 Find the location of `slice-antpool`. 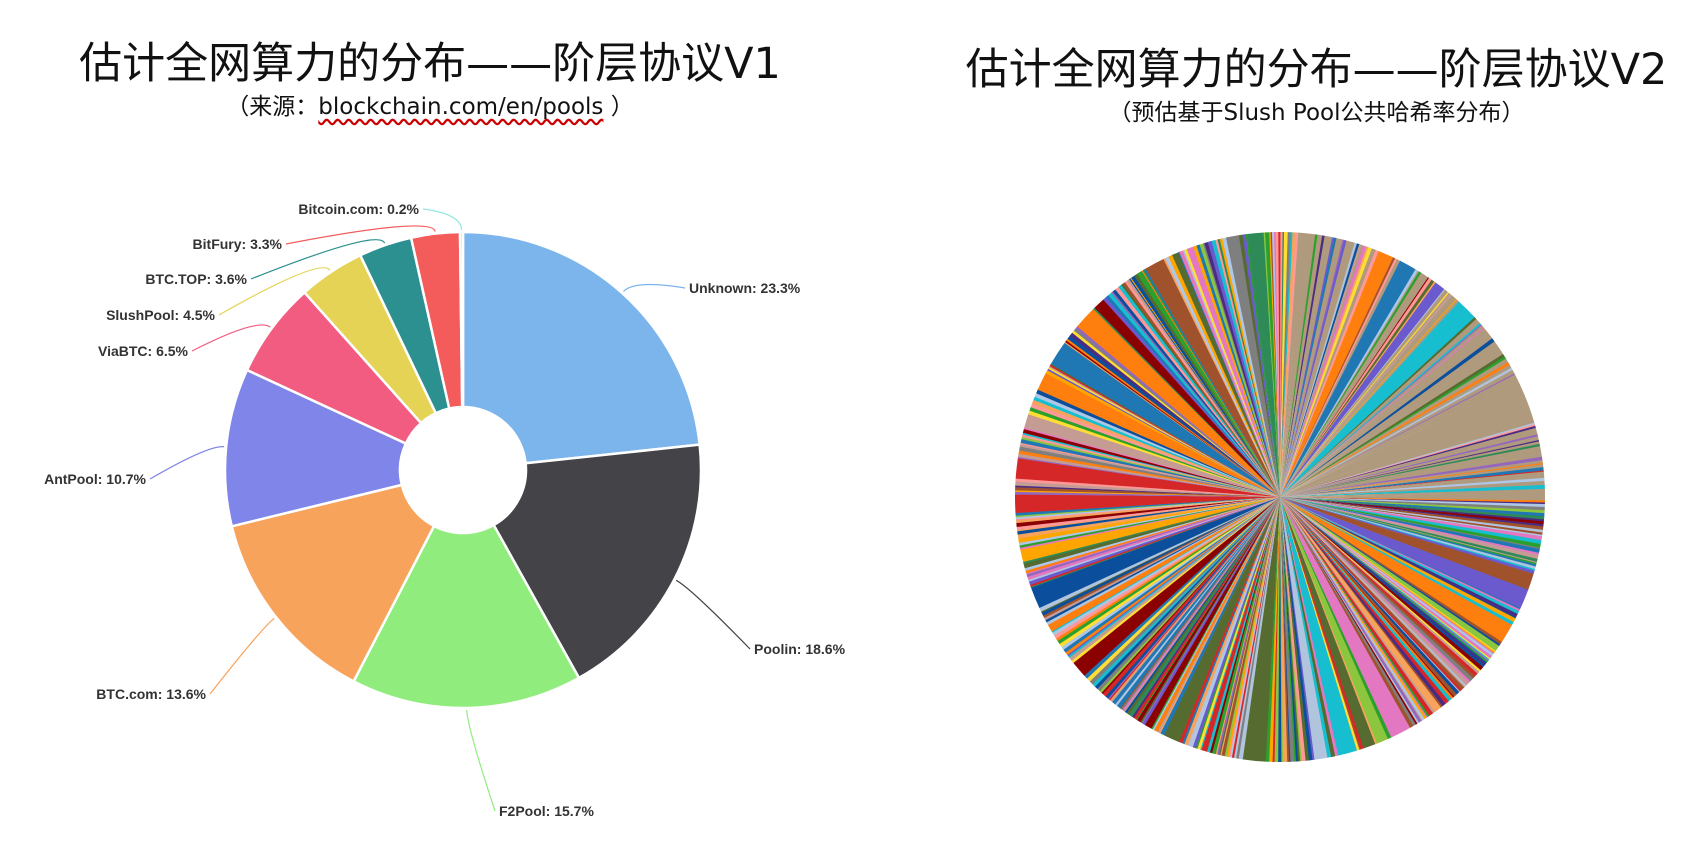

slice-antpool is located at coordinates (315, 448).